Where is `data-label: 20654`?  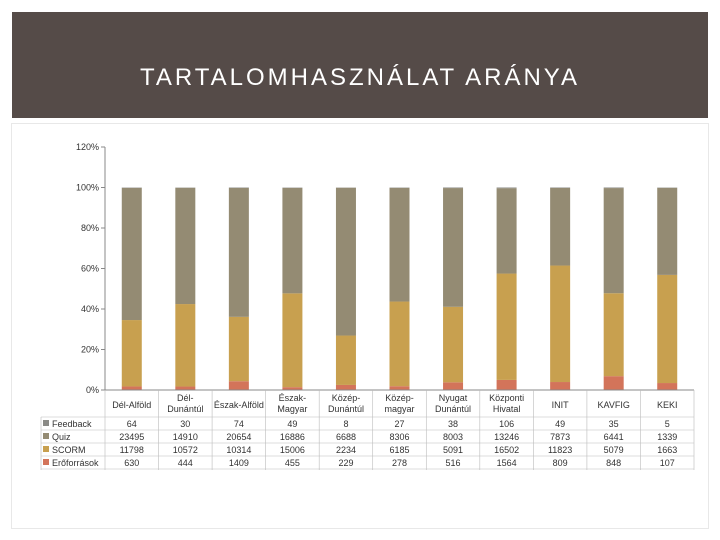
data-label: 20654 is located at coordinates (238, 437).